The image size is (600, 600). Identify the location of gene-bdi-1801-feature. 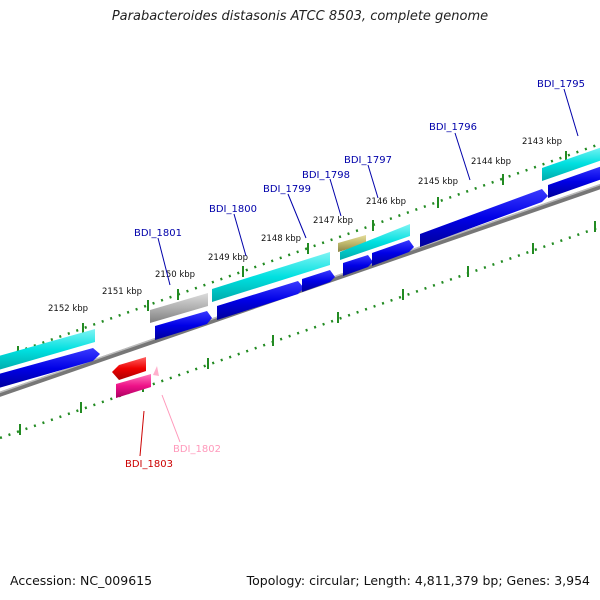
(179, 308).